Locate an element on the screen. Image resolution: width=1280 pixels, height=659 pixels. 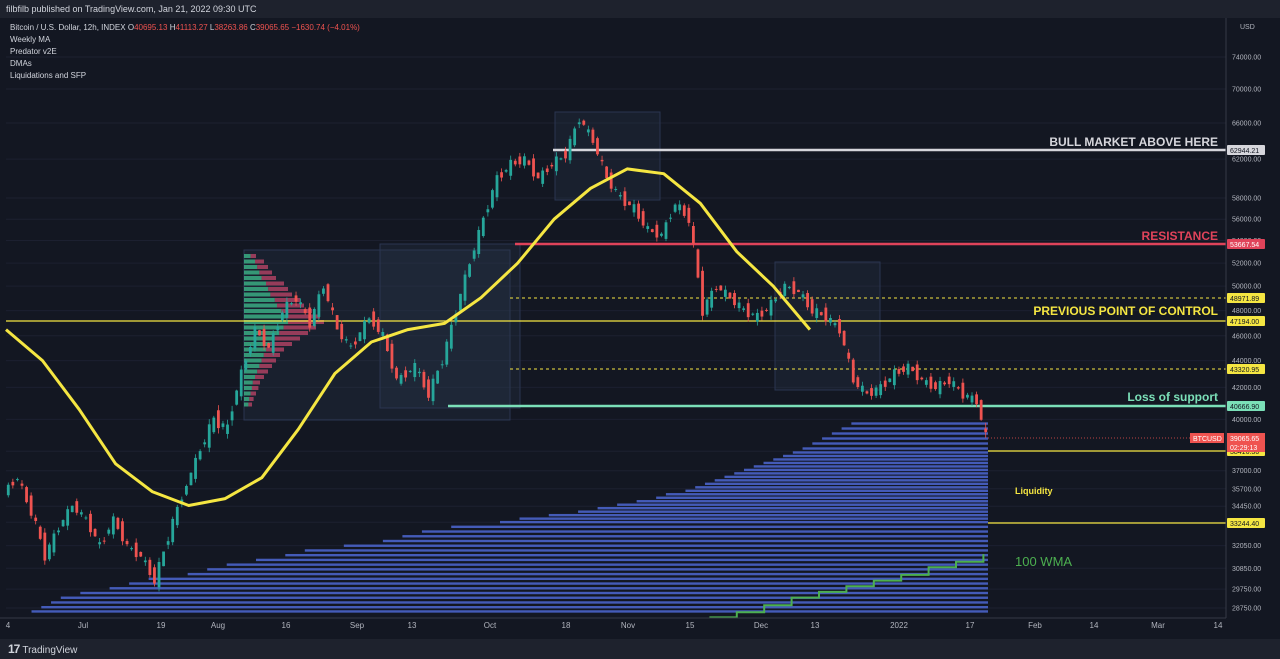
time-tick-15: Feb is located at coordinates (1035, 625).